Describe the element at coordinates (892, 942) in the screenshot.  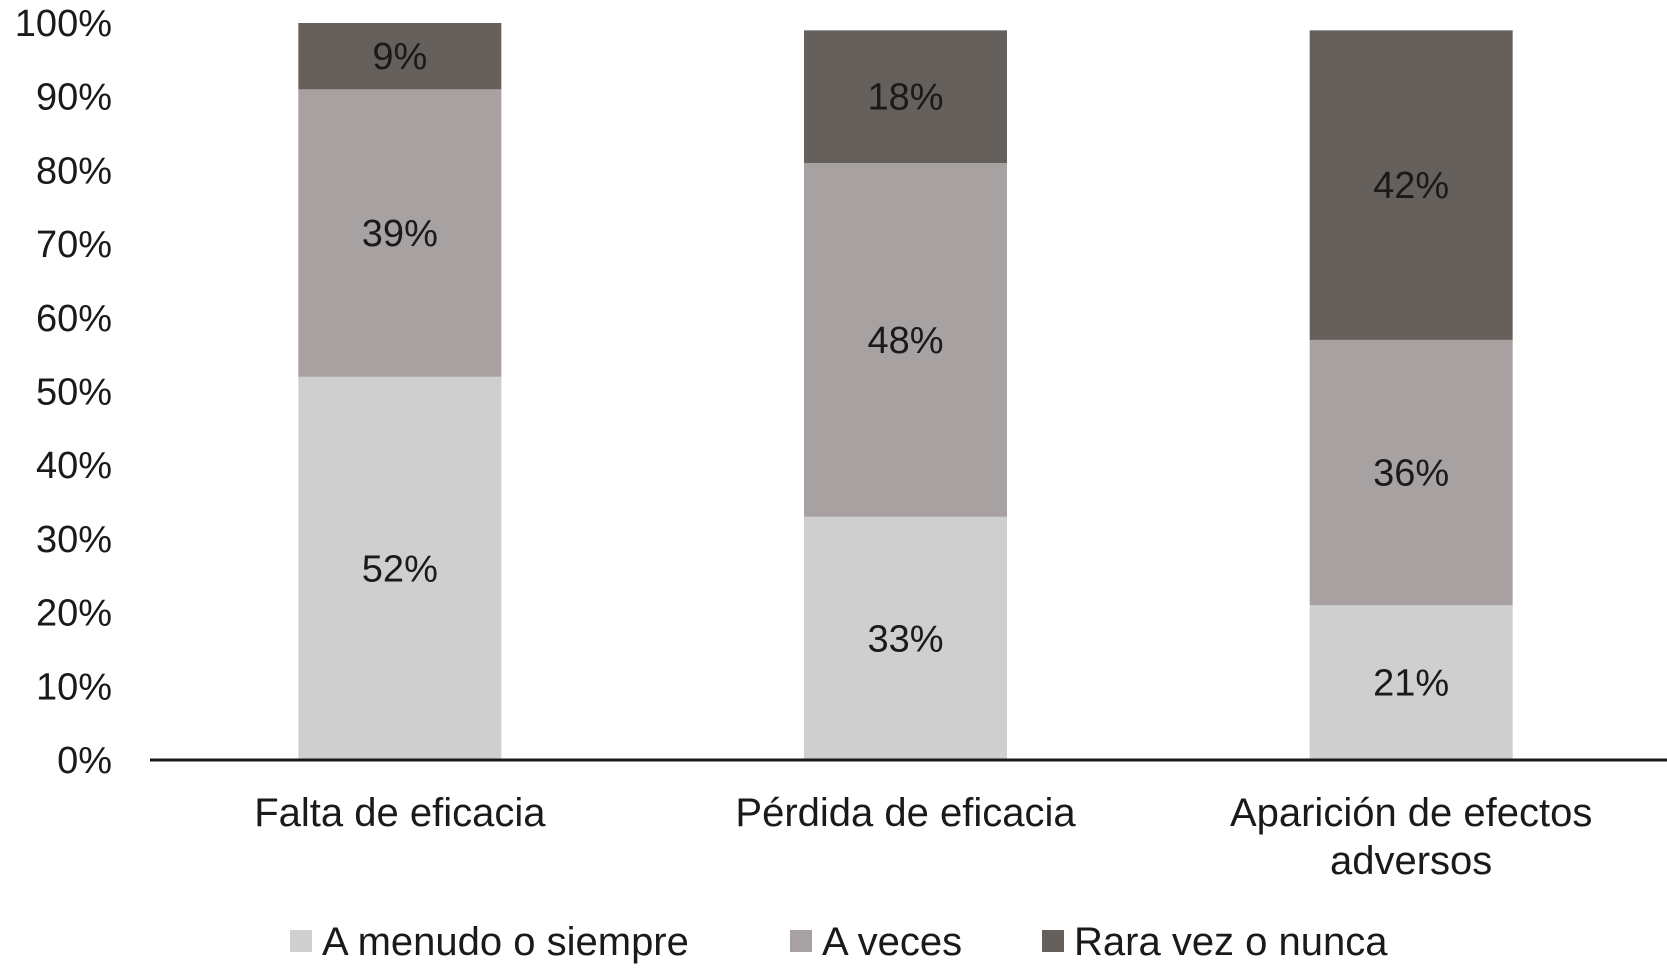
I see `legend-label: A veces` at that location.